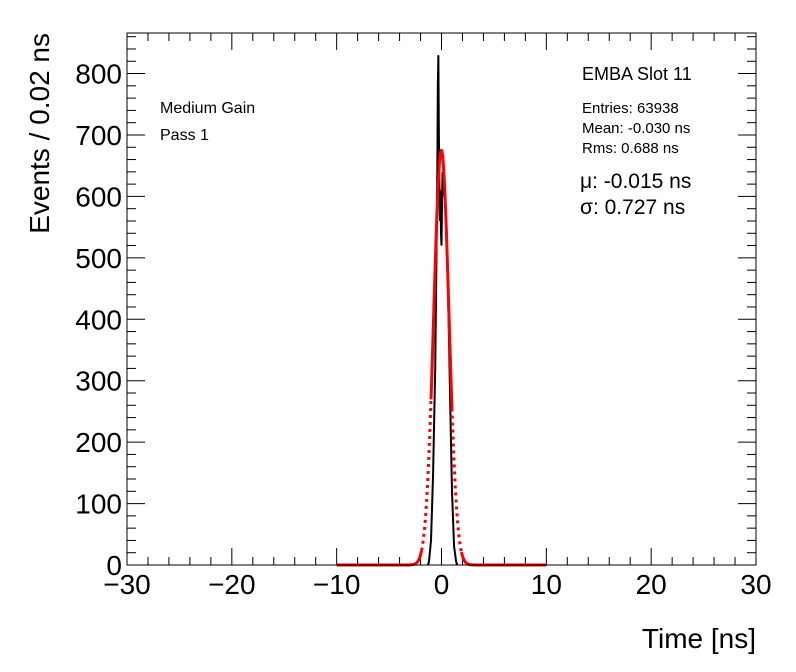  What do you see at coordinates (630, 148) in the screenshot?
I see `stat-rms: Rms: 0.688 ns` at bounding box center [630, 148].